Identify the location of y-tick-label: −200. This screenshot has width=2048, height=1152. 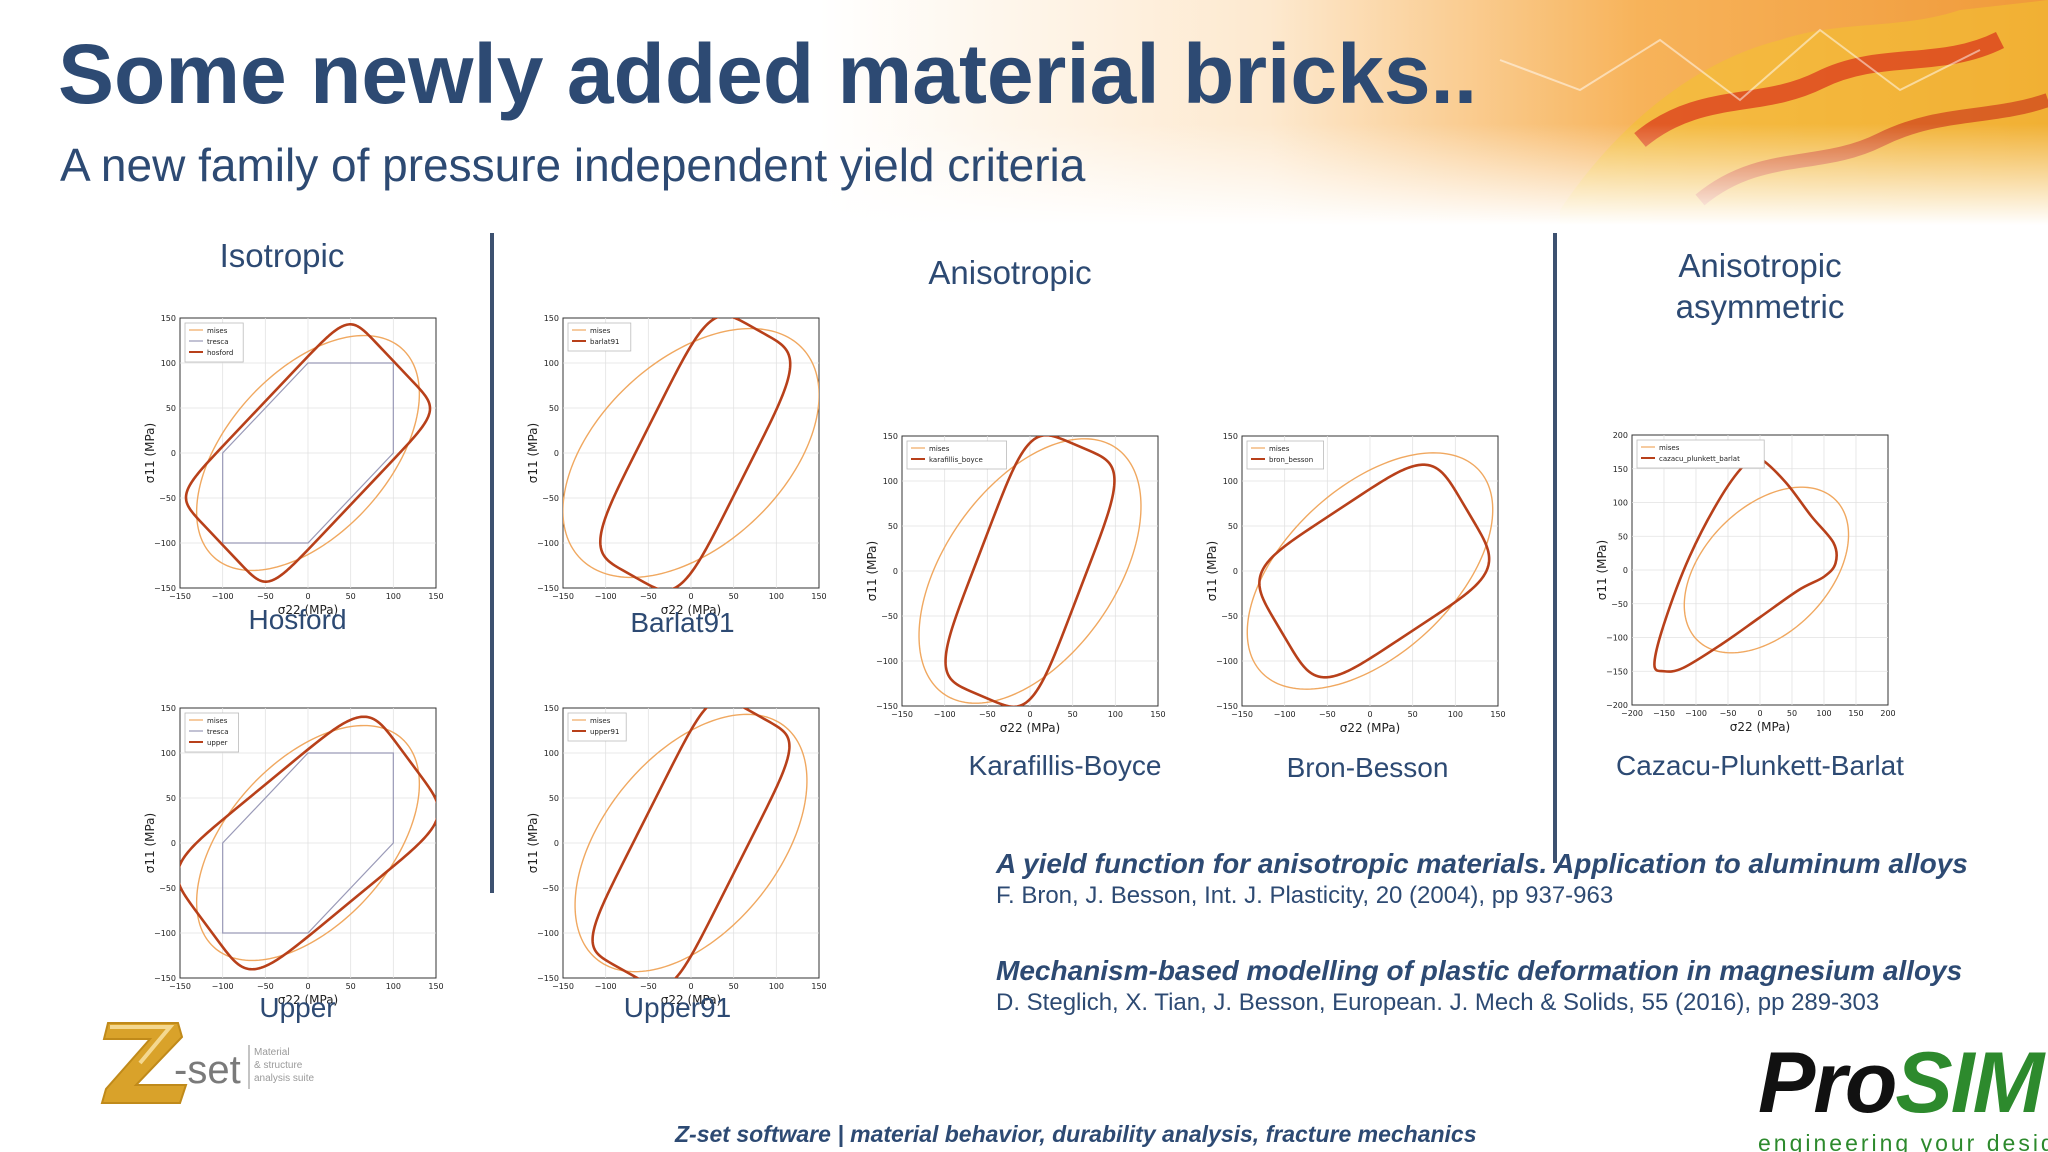
(1617, 705).